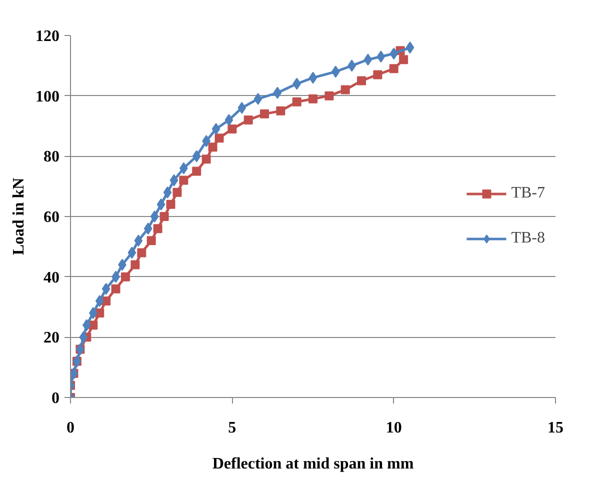 The height and width of the screenshot is (480, 605). Describe the element at coordinates (70, 428) in the screenshot. I see `x-tick-label: 0` at that location.